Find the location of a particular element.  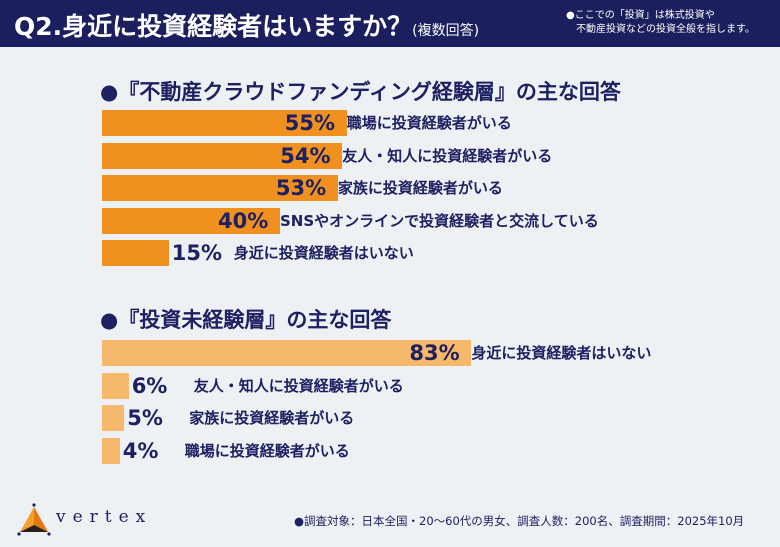

question-title: Q2.身近に投資経験者はいますか？(複数回答) is located at coordinates (246, 25).